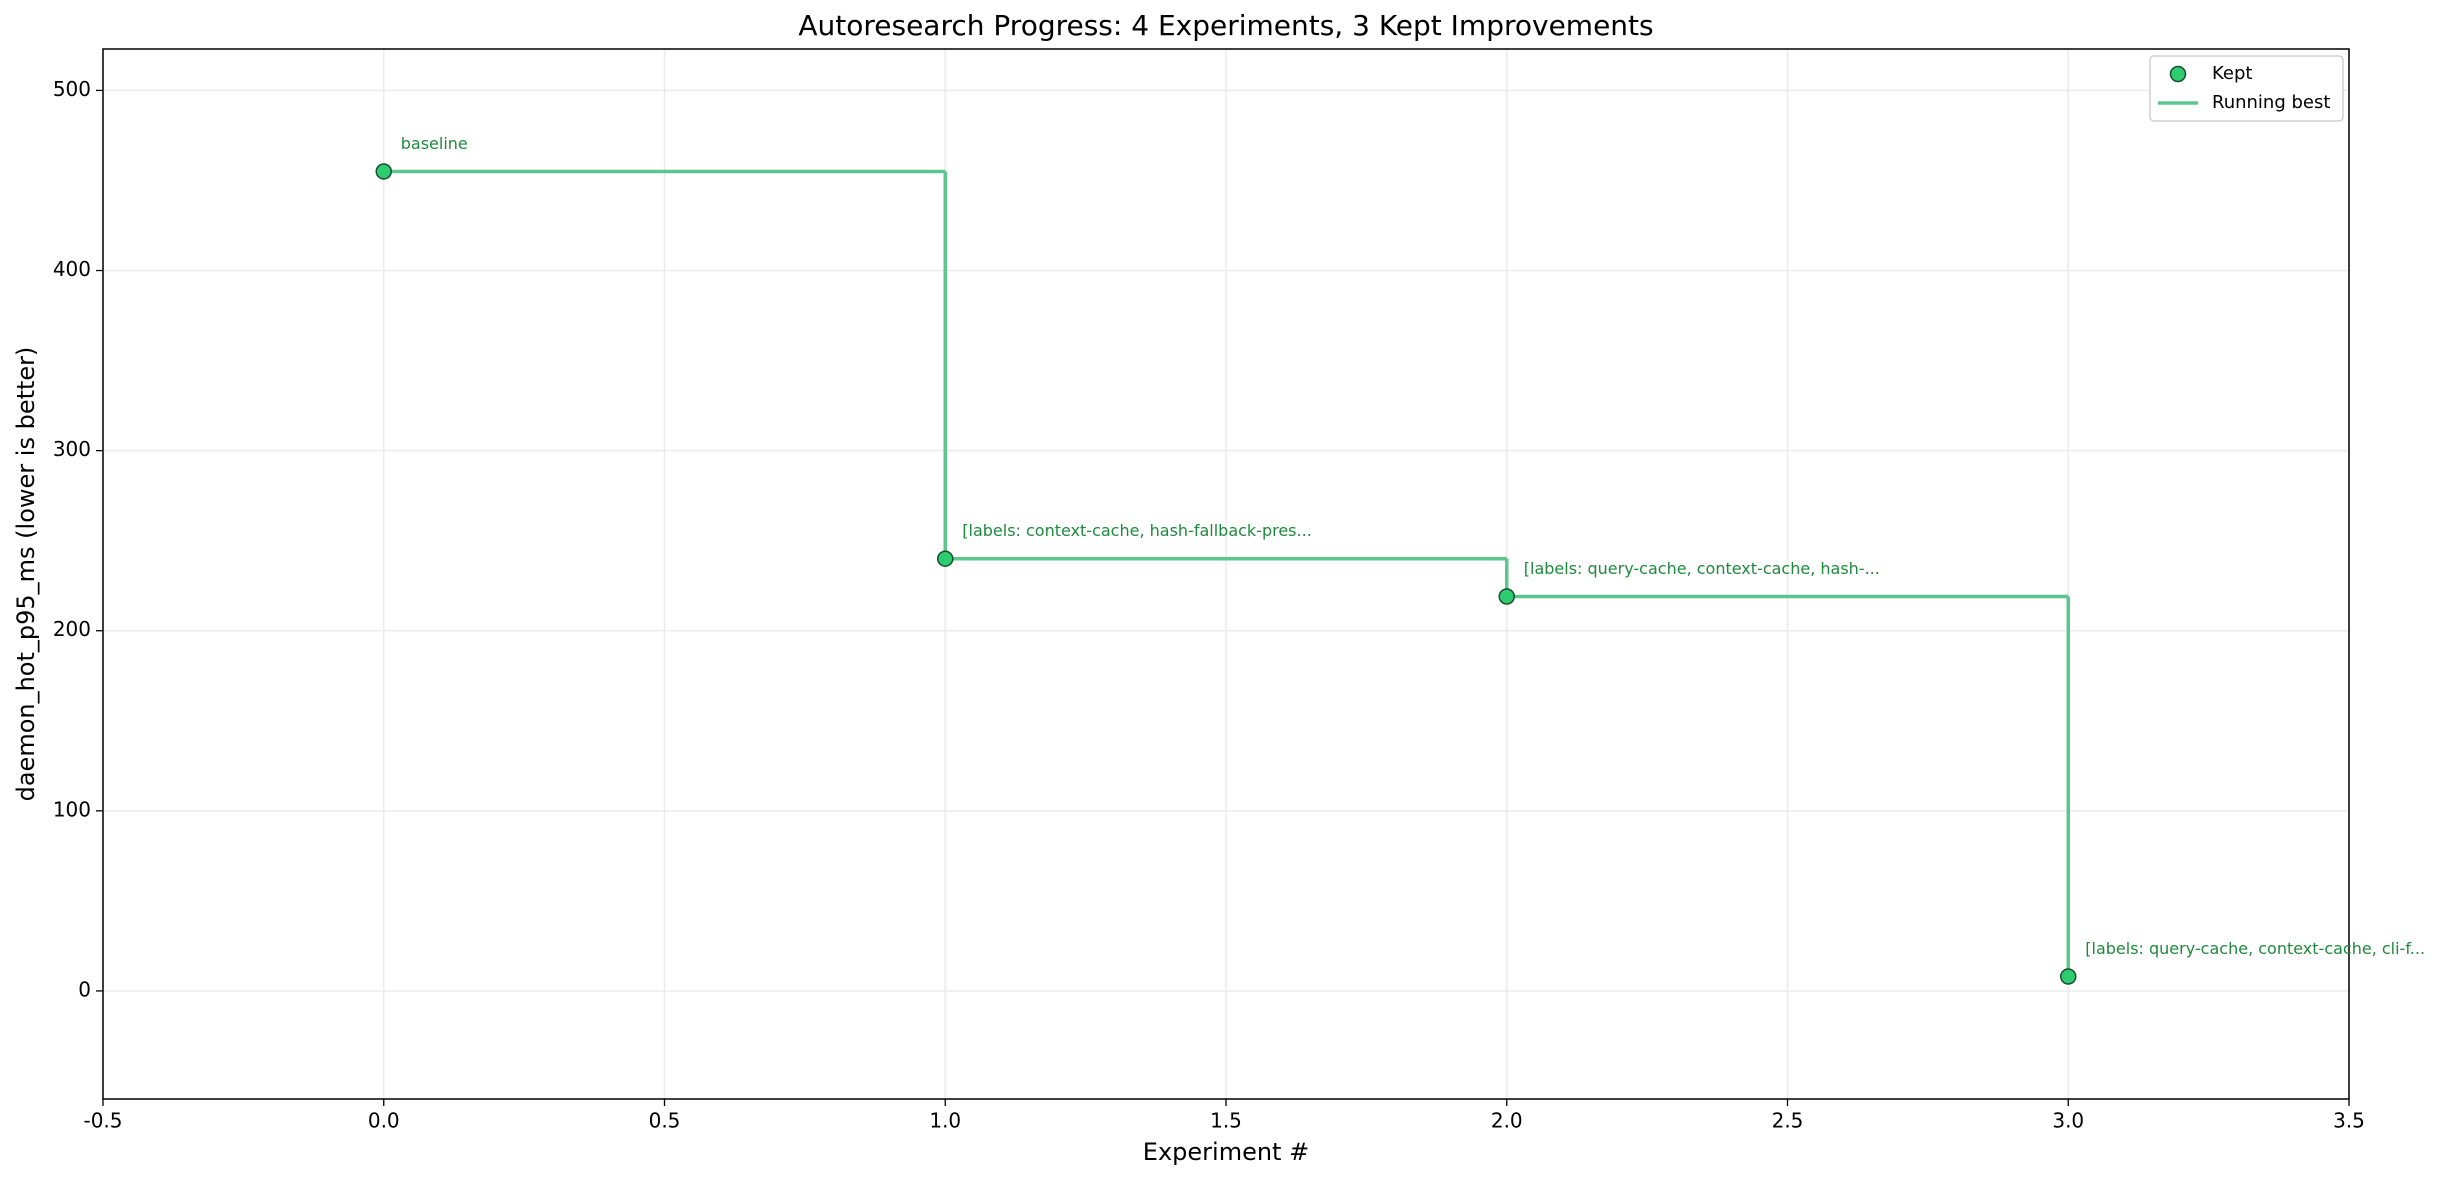  I want to click on legend-label: Running best, so click(2271, 102).